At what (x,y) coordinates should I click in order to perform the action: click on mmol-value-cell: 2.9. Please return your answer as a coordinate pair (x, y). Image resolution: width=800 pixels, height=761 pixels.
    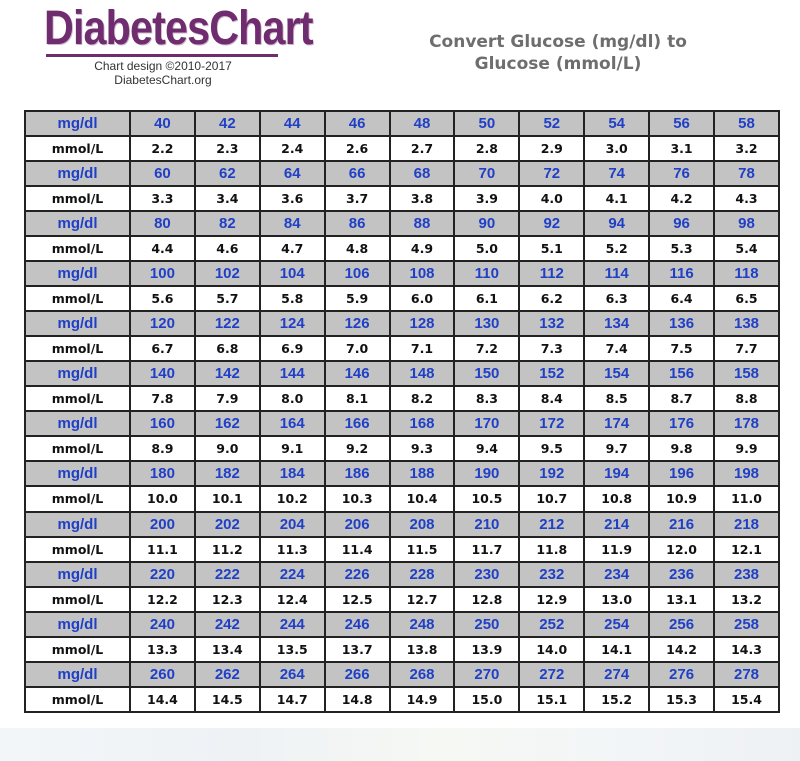
    Looking at the image, I should click on (552, 149).